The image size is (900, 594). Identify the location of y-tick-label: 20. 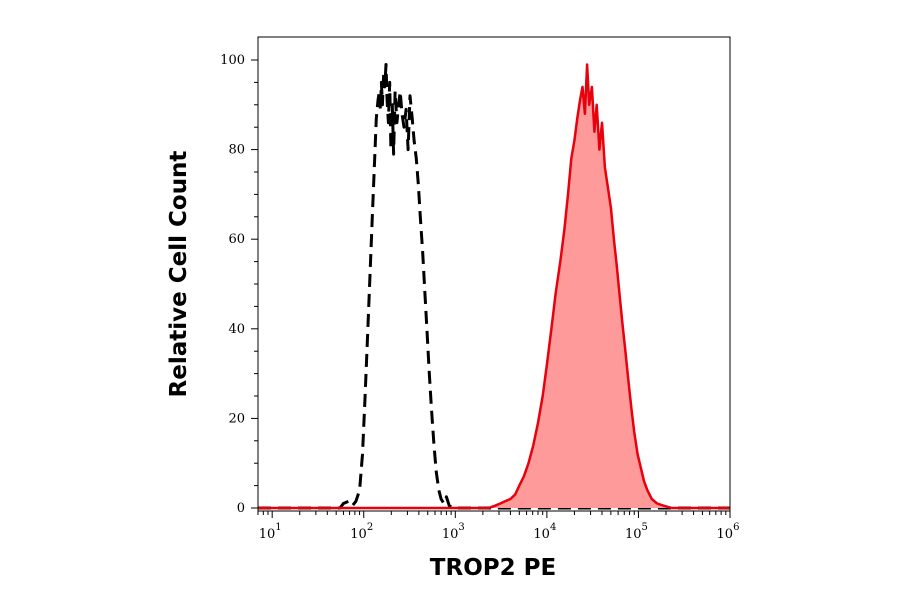
(236, 418).